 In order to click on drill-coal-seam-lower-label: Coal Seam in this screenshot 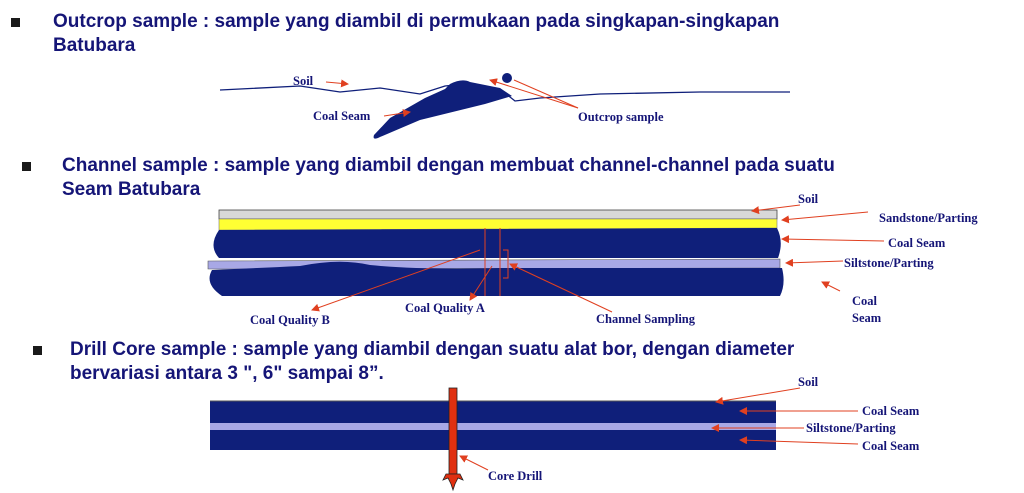, I will do `click(891, 446)`.